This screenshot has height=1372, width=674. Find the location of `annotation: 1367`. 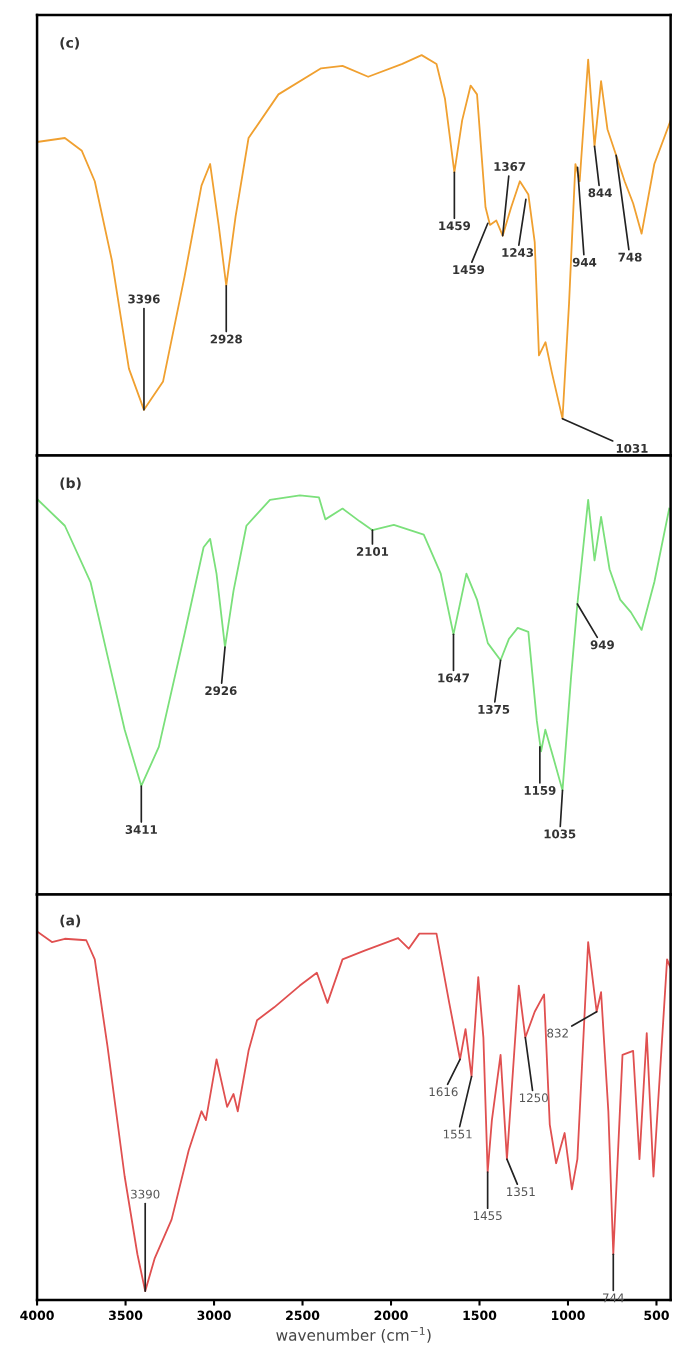

annotation: 1367 is located at coordinates (510, 166).